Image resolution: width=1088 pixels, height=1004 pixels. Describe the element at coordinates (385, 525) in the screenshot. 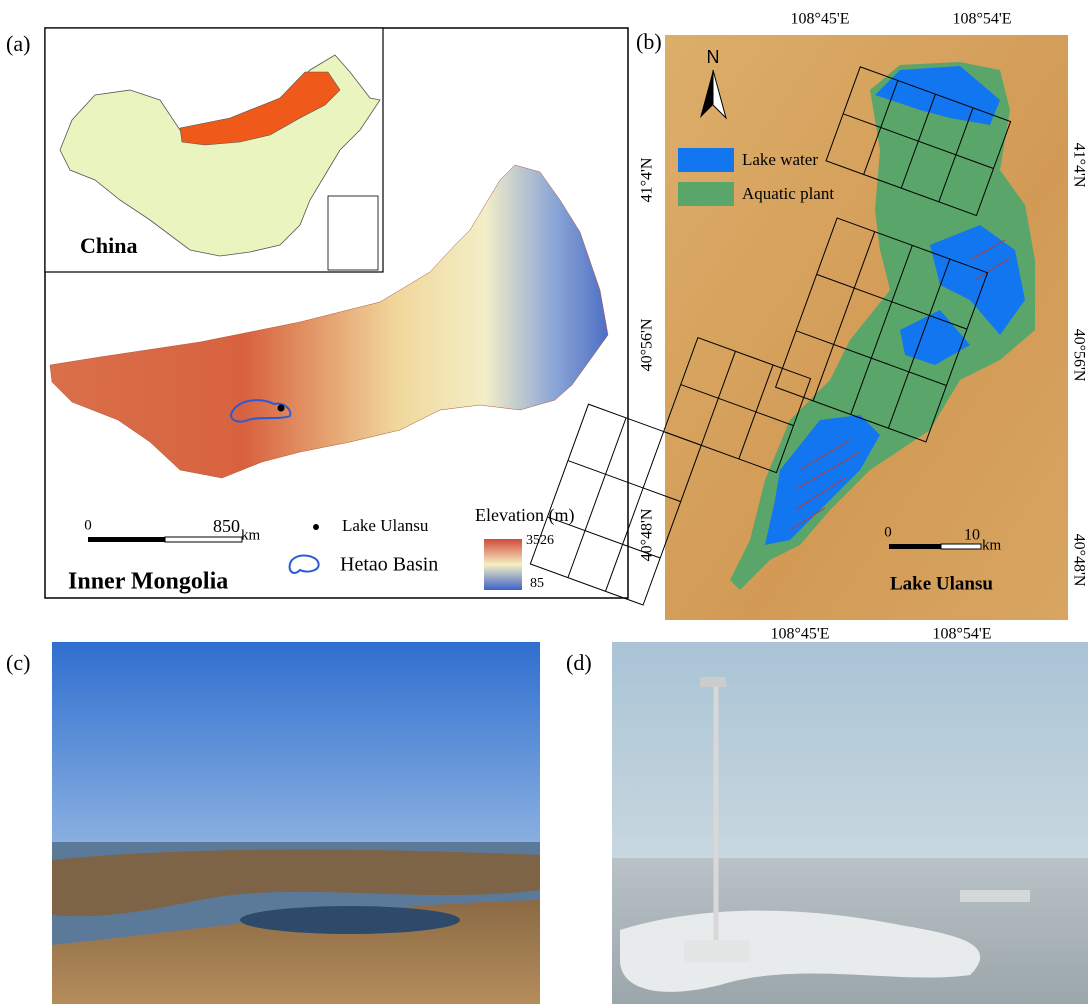

I see `legend-text: Lake Ulansu` at that location.